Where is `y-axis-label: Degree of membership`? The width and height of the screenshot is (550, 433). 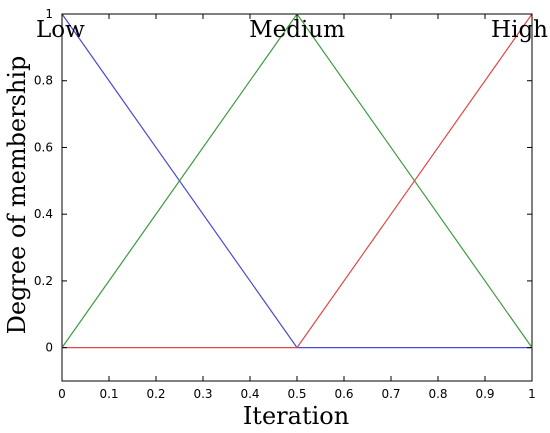 y-axis-label: Degree of membership is located at coordinates (17, 195).